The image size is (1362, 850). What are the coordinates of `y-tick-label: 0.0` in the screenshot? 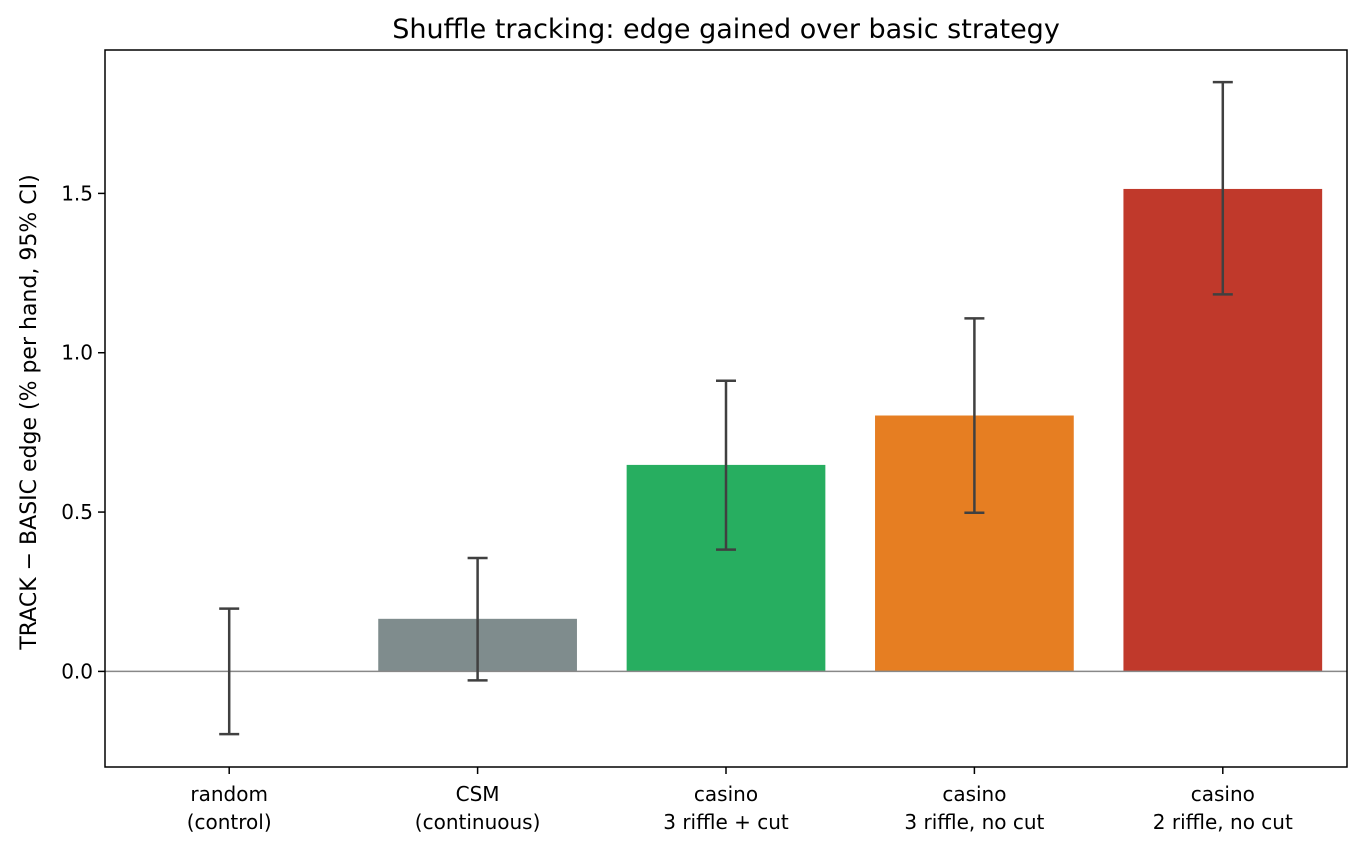 It's located at (77, 671).